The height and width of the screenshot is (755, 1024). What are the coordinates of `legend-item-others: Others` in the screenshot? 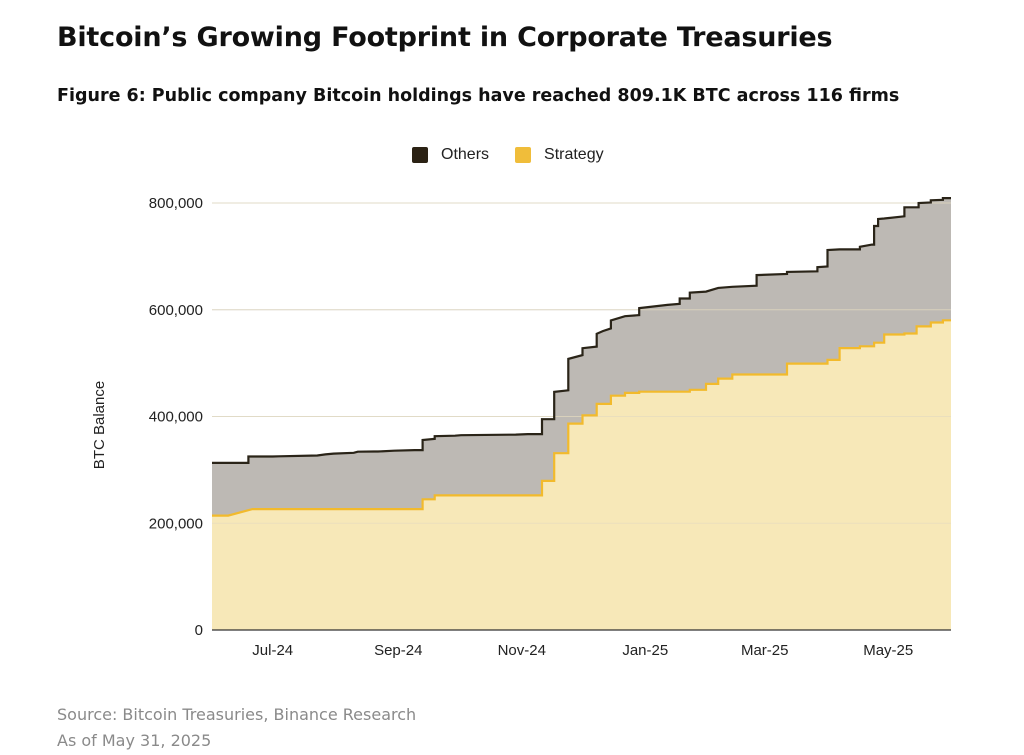 It's located at (450, 155).